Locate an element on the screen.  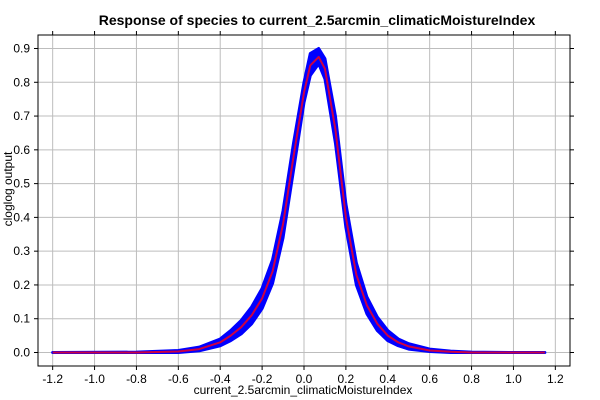
y-tick-label: 0.7 is located at coordinates (21, 116).